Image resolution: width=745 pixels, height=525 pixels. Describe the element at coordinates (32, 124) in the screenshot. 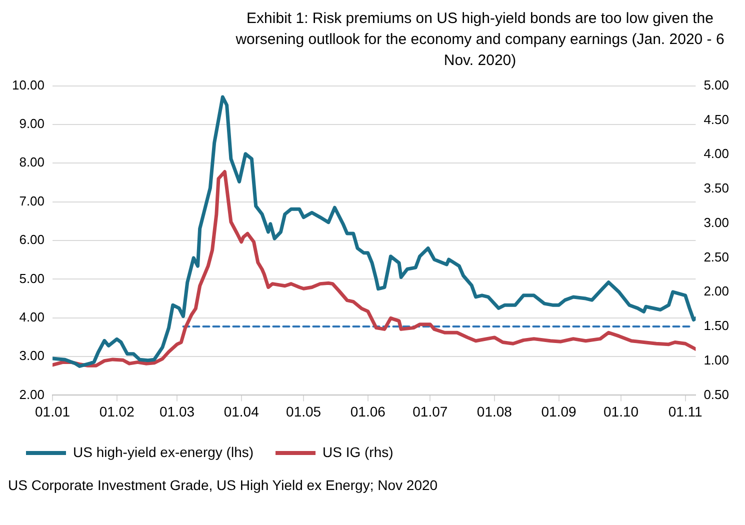

I see `y-tick-label: 9.00` at that location.